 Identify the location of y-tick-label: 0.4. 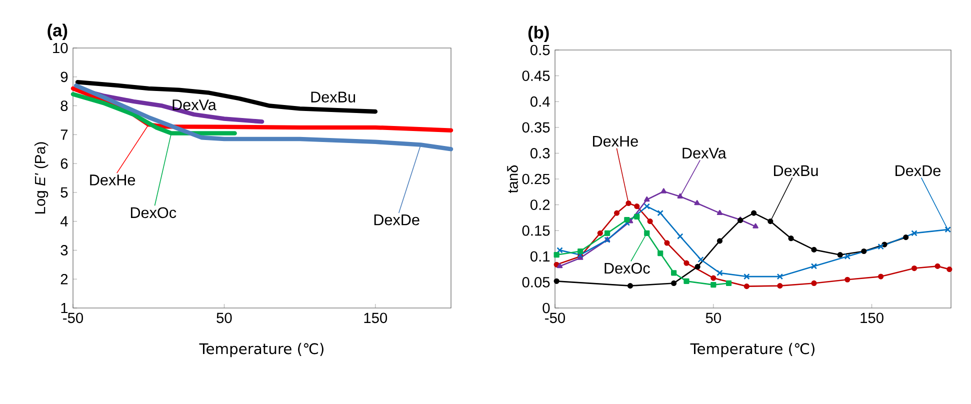
(540, 101).